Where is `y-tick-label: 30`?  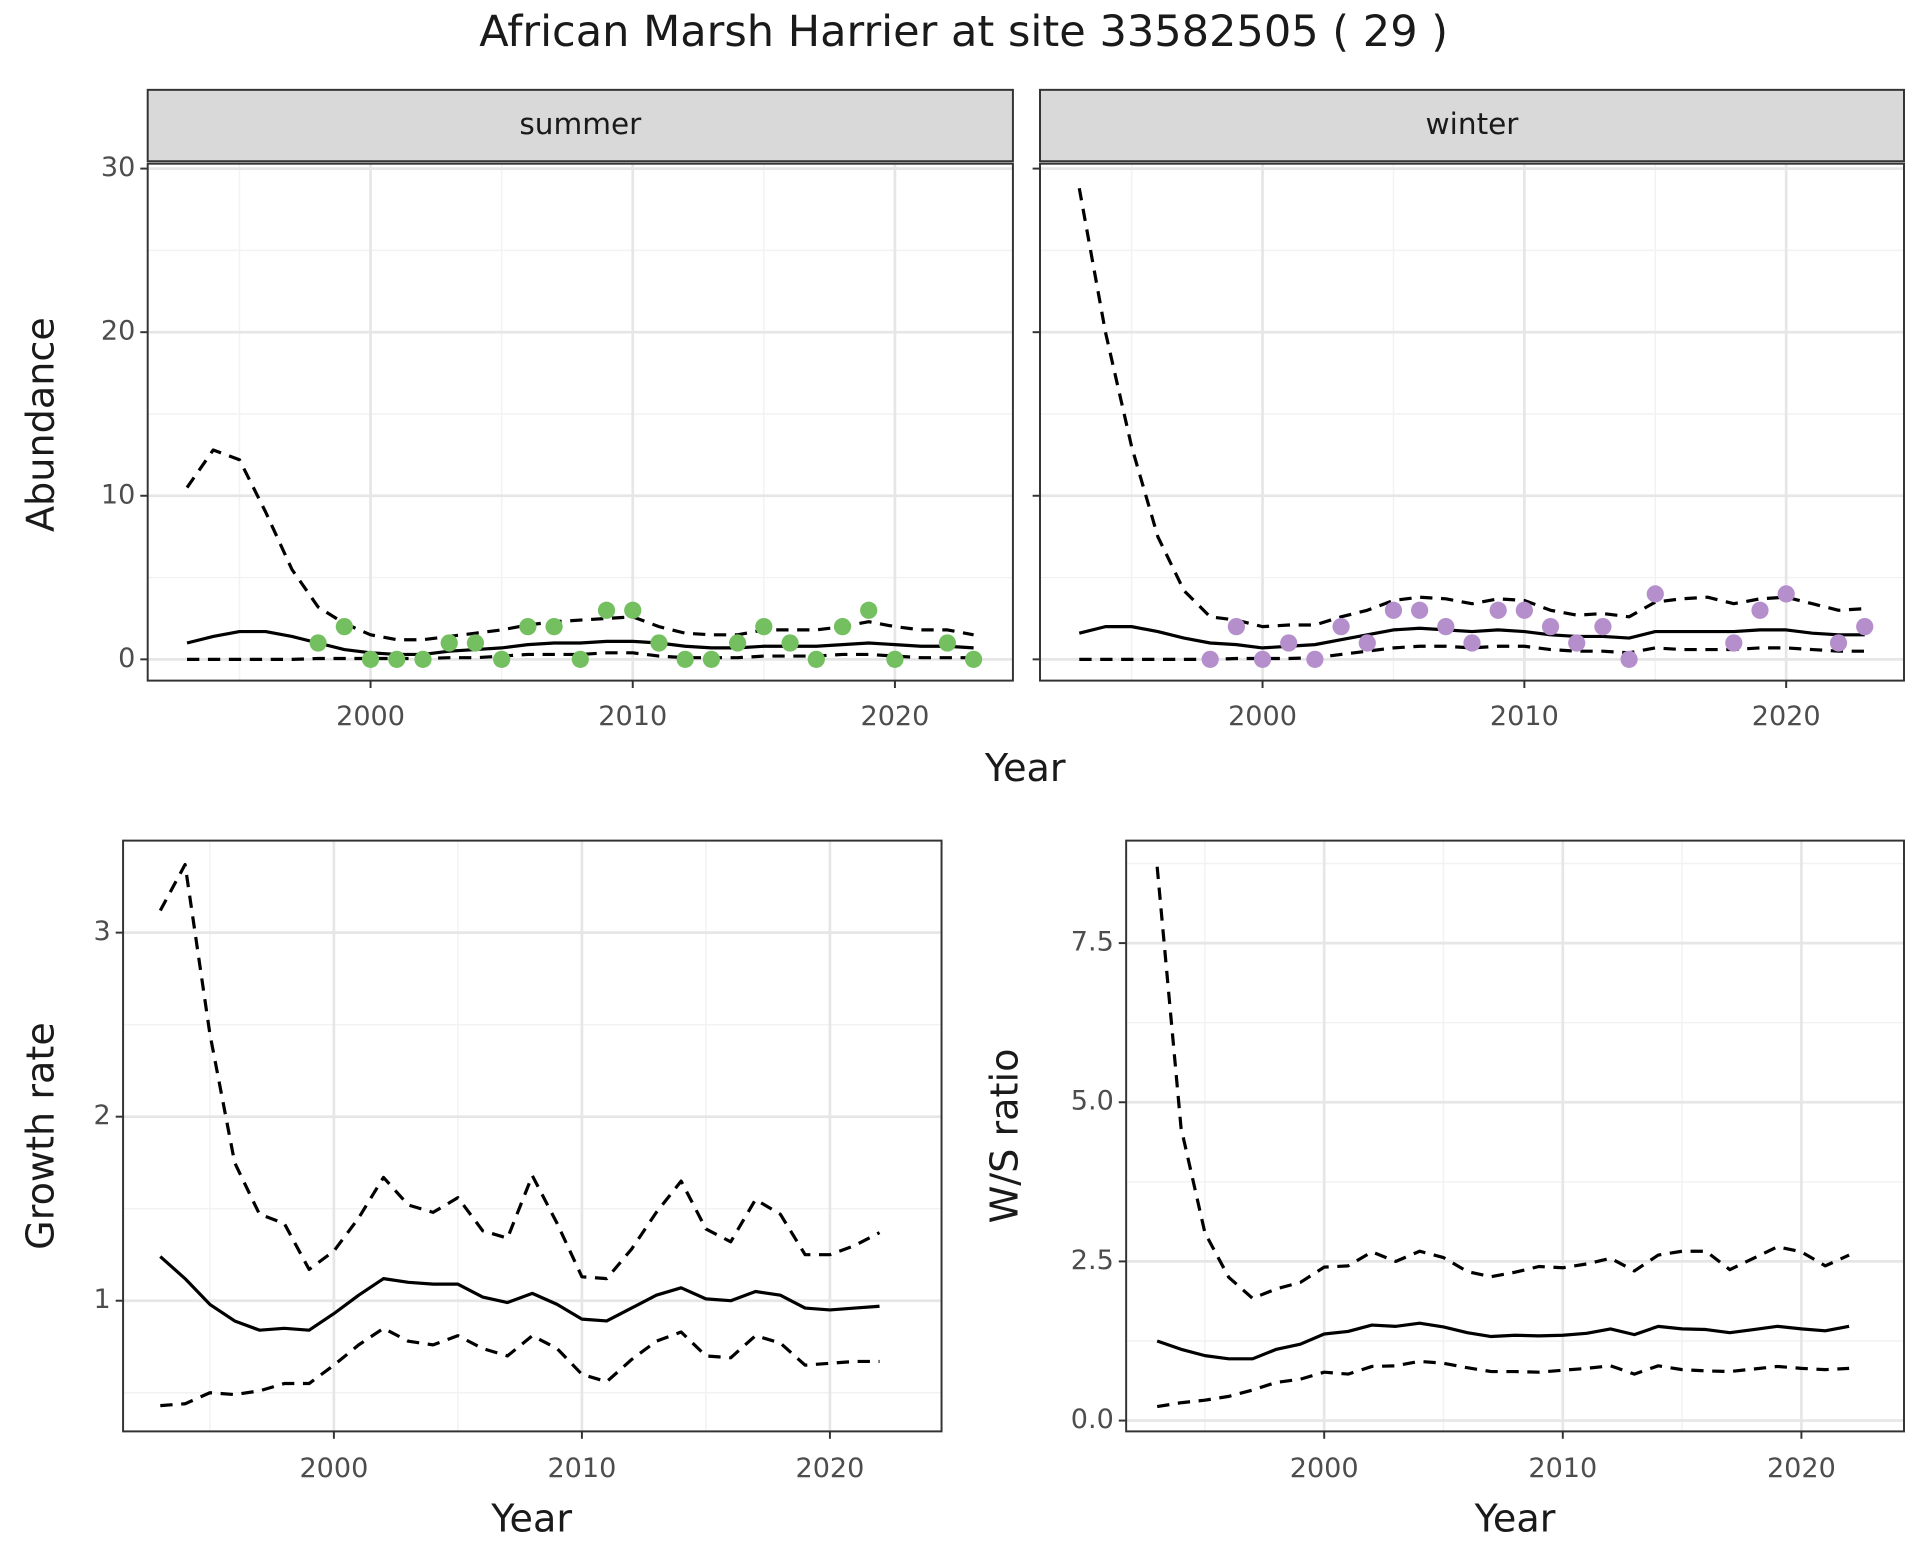 y-tick-label: 30 is located at coordinates (118, 167).